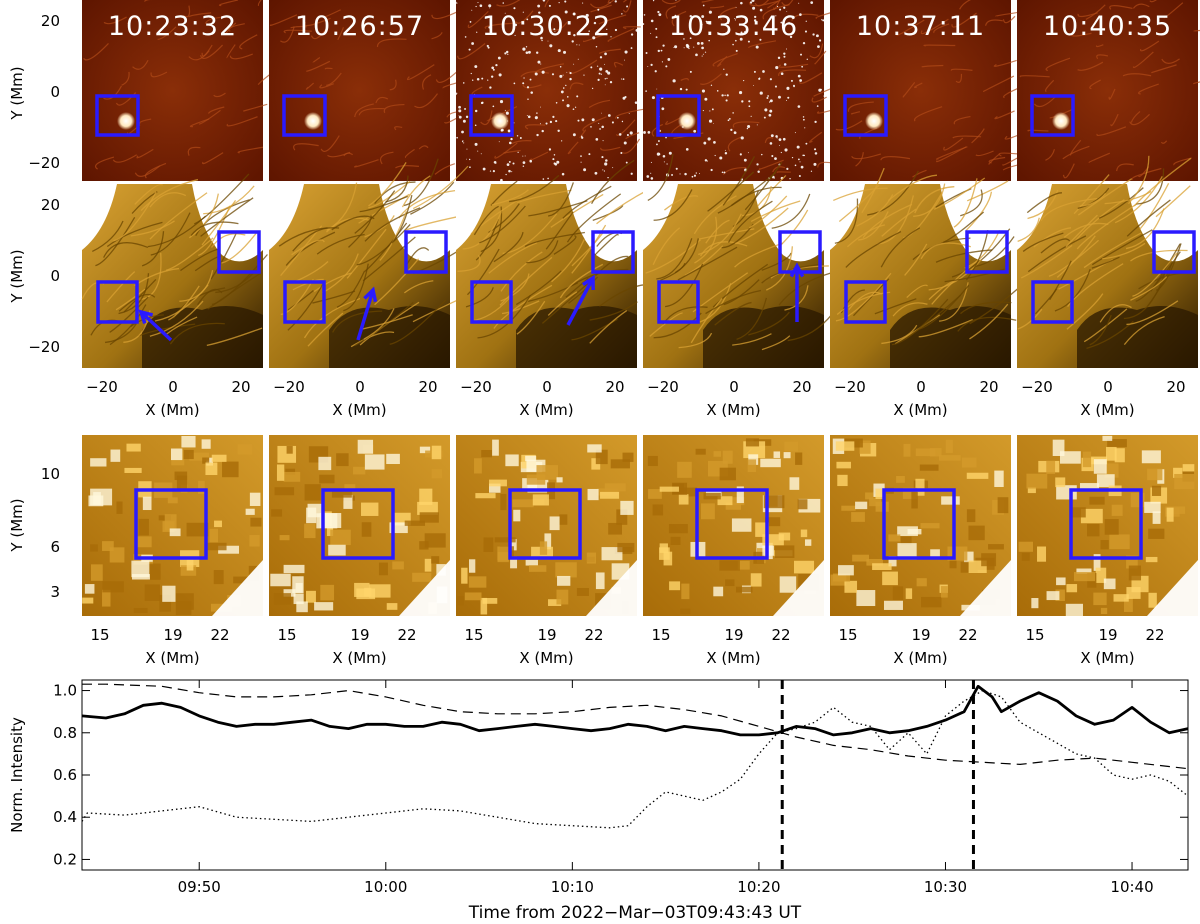 The image size is (1200, 924). I want to click on region-box, so click(117, 115).